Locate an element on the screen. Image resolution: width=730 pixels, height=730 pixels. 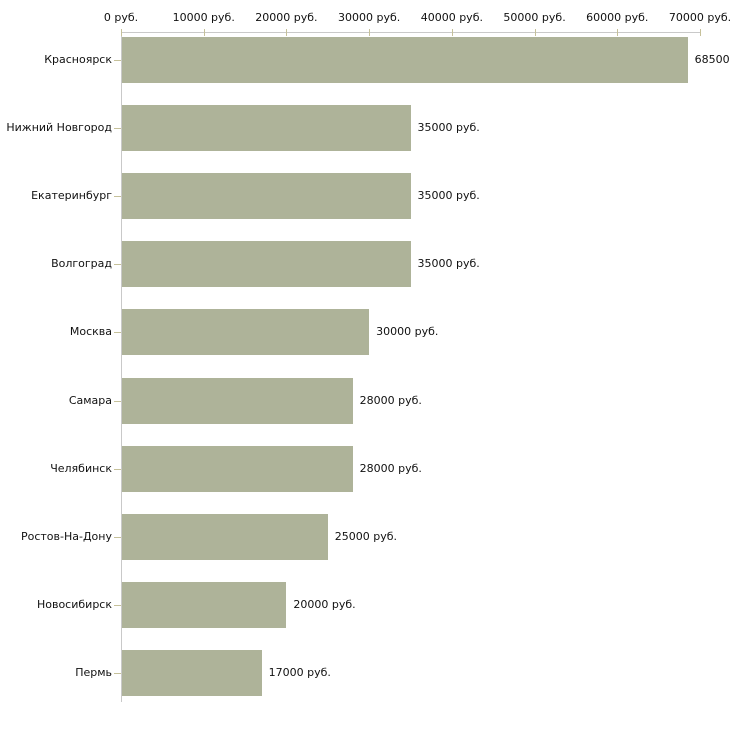
x-axis-tick-label: 70000 руб. is located at coordinates (699, 17).